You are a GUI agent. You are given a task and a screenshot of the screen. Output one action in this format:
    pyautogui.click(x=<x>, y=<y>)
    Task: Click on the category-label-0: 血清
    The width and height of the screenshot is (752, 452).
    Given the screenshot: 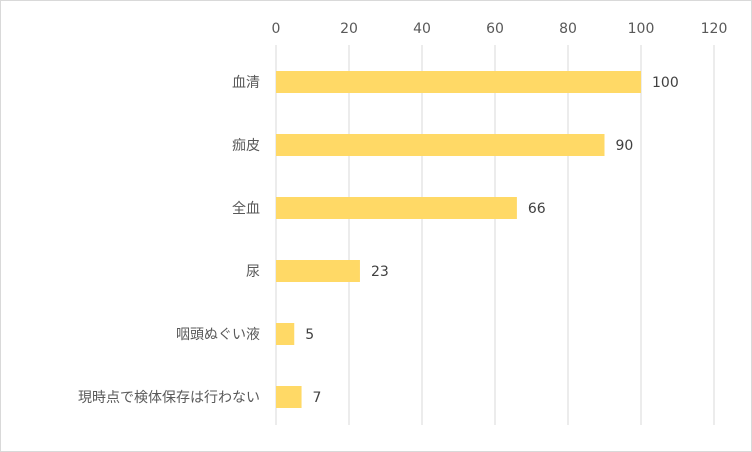 What is the action you would take?
    pyautogui.click(x=246, y=83)
    